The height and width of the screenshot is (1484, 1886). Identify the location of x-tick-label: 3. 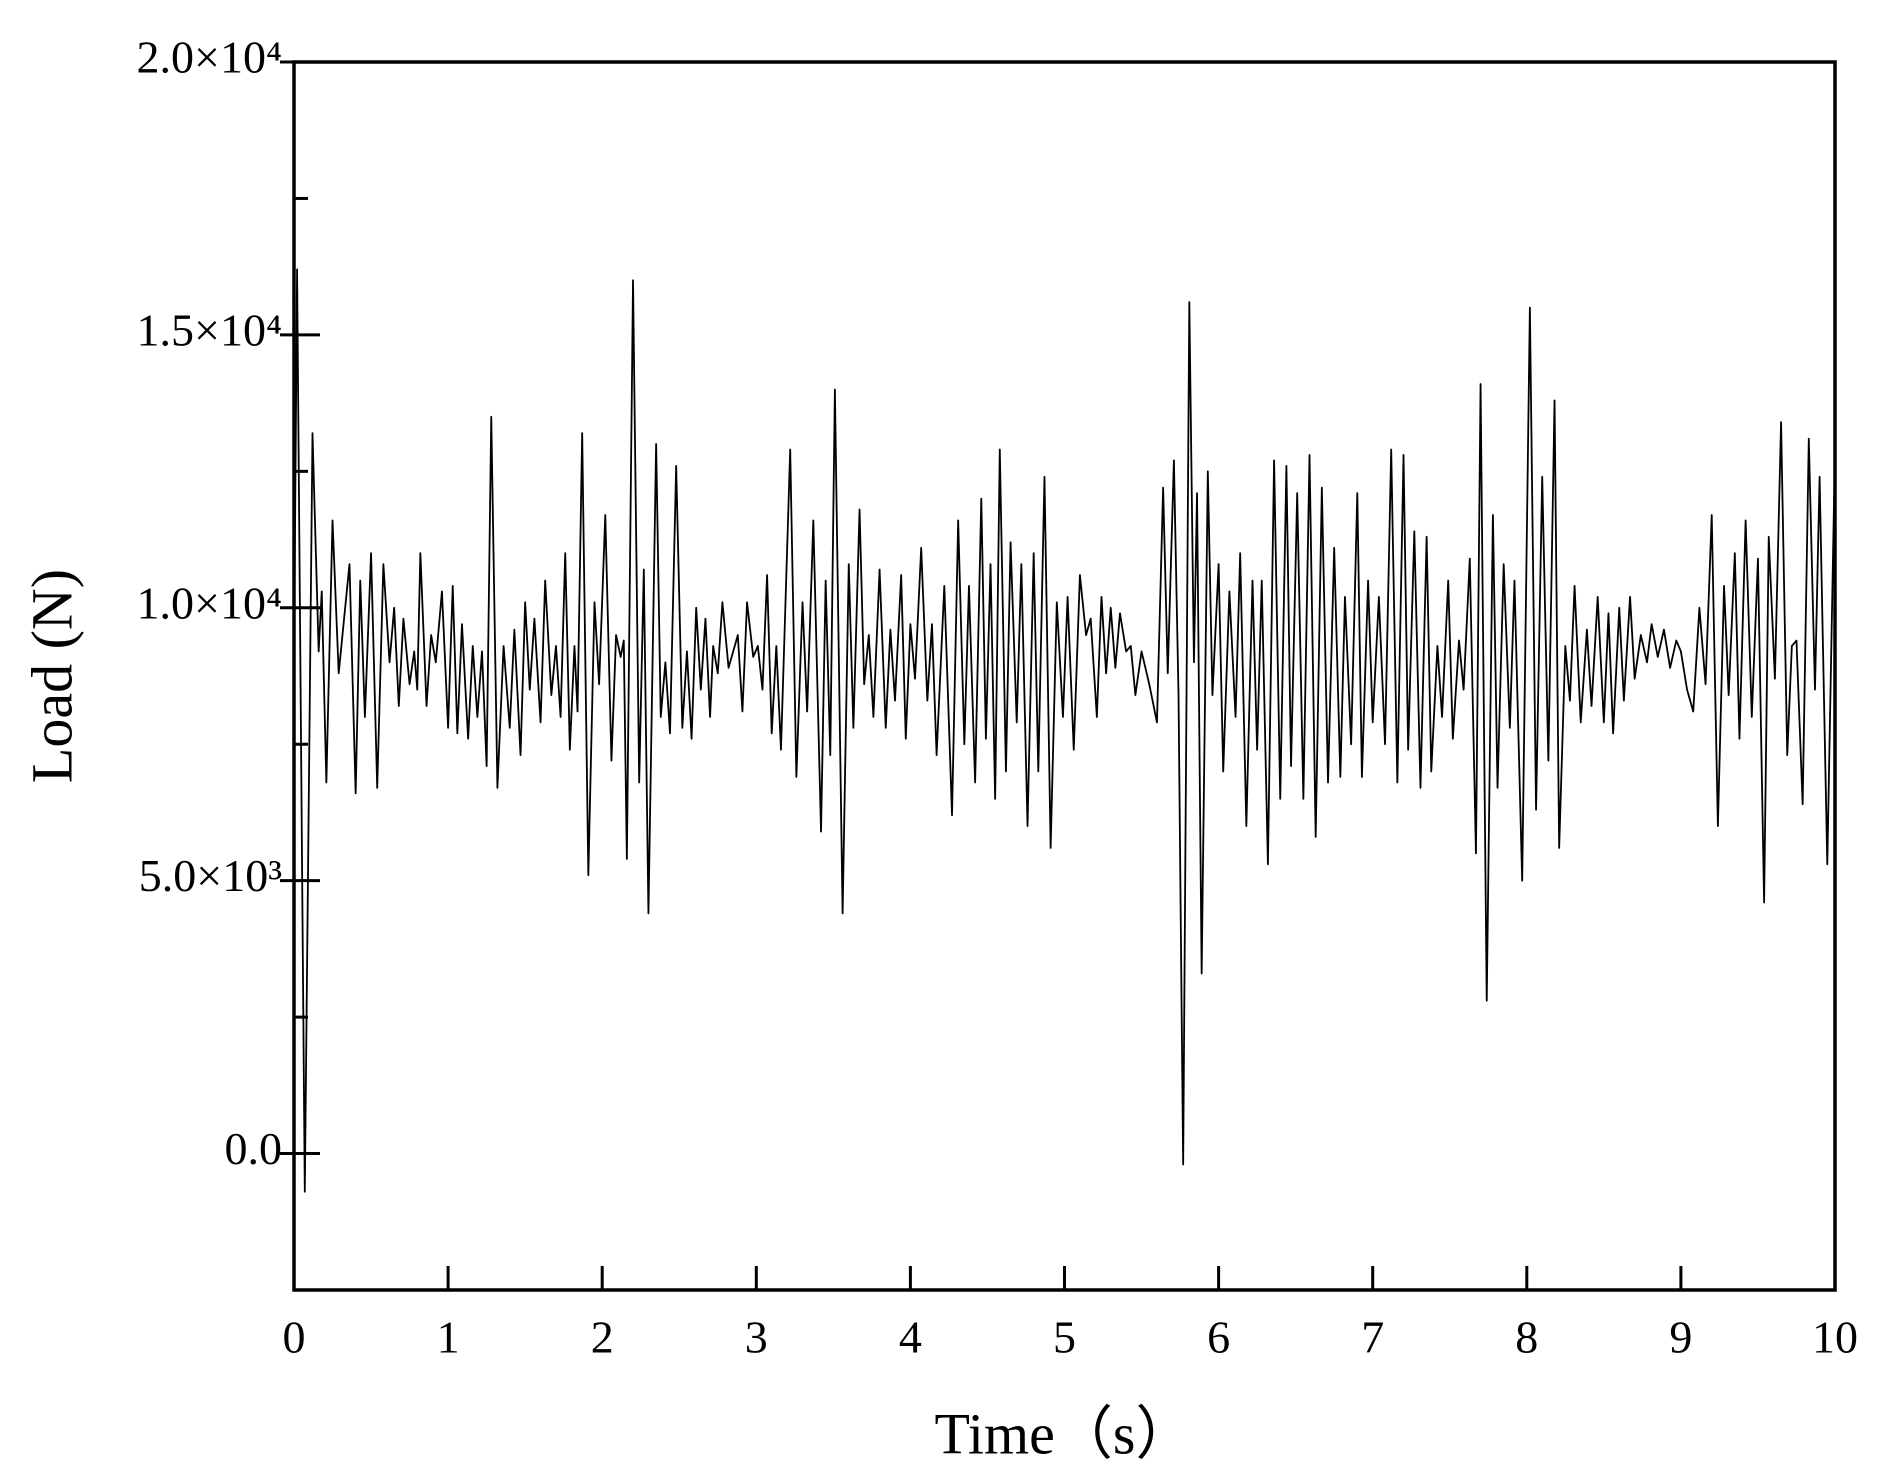
(756, 1337).